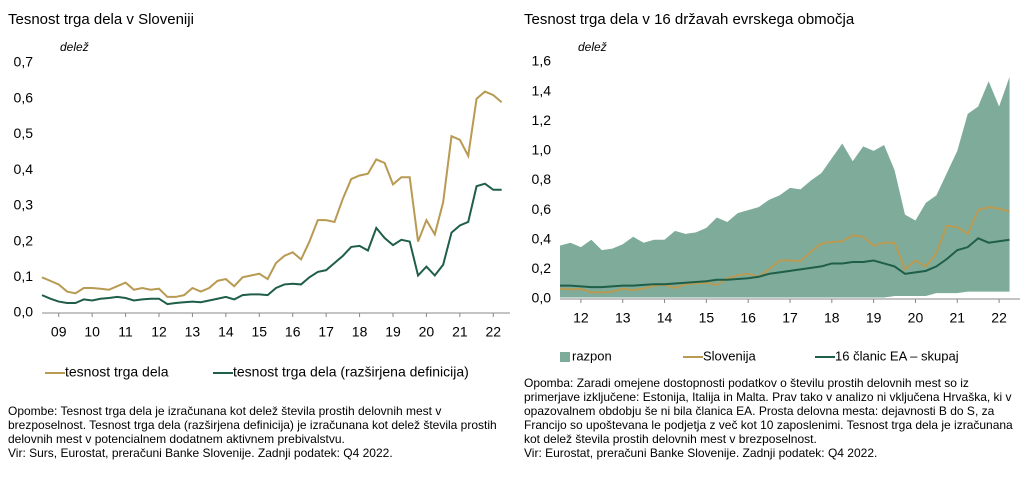 The image size is (1020, 501). I want to click on y-tick-label: 0,5, so click(24, 133).